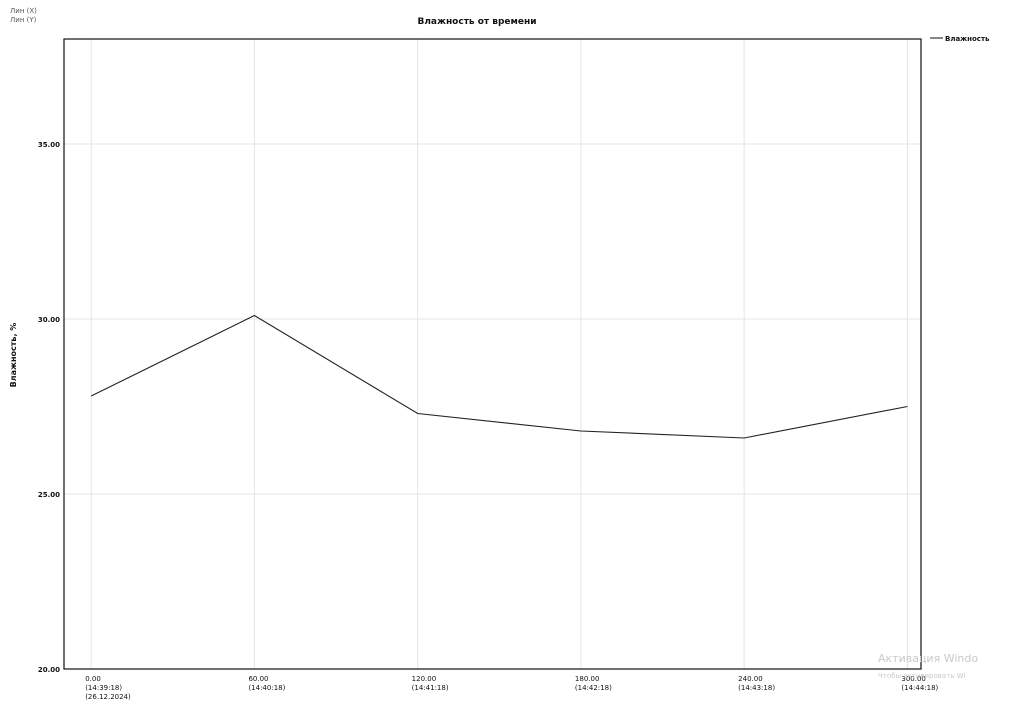  Describe the element at coordinates (23, 20) in the screenshot. I see `y-scale-note: Лин (Y)` at that location.